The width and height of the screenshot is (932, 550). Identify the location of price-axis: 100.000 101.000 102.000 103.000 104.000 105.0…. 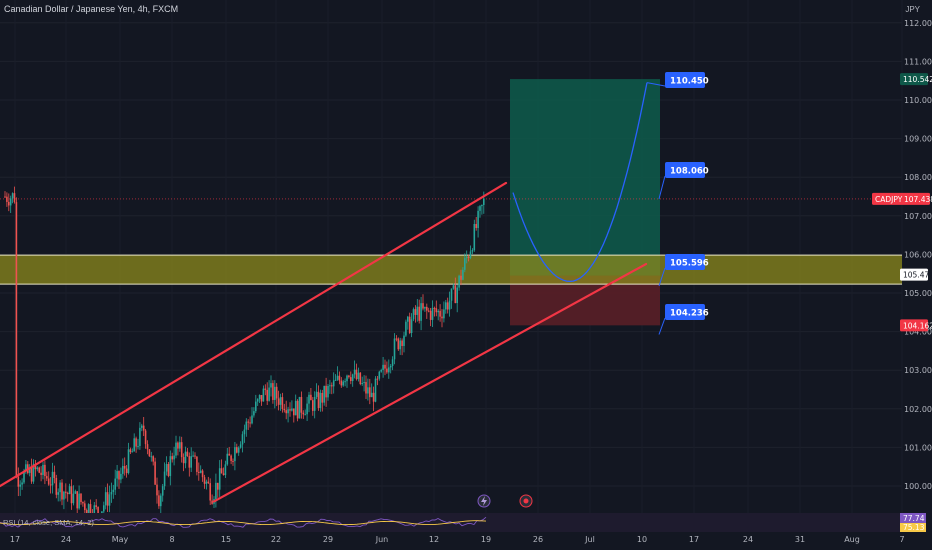
(902, 275).